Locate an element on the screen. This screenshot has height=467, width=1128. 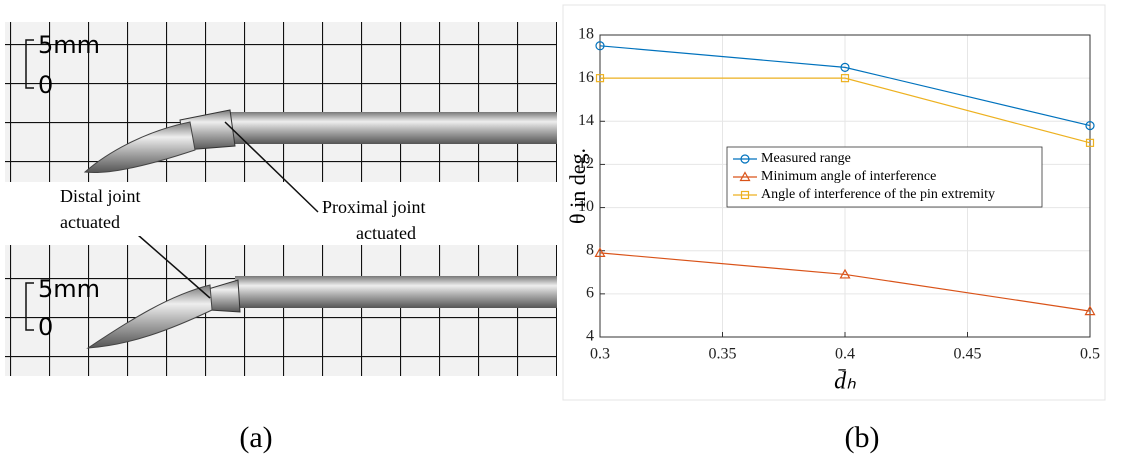
y-tick-label: 10 is located at coordinates (586, 206).